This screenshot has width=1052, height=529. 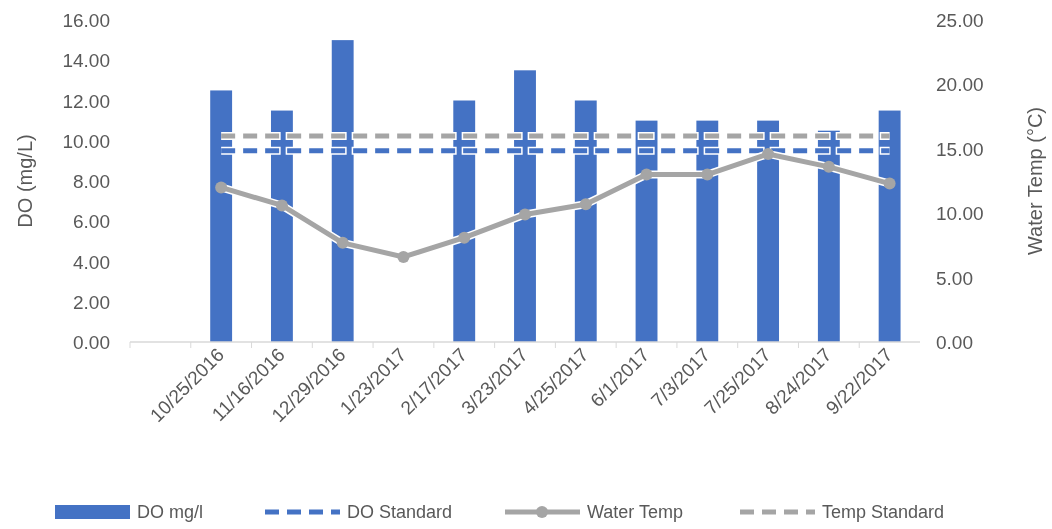 I want to click on legend-label: Temp Standard, so click(x=883, y=512).